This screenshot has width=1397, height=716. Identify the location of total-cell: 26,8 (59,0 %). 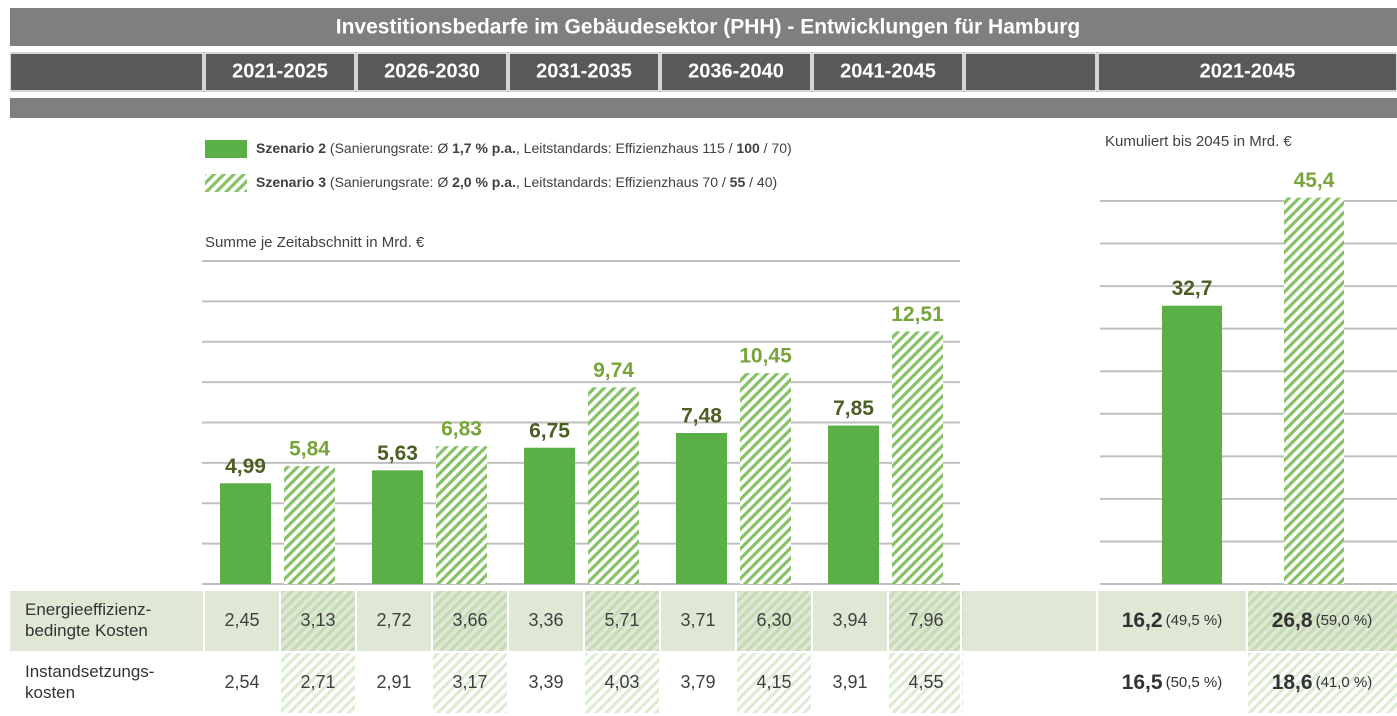
(1322, 620).